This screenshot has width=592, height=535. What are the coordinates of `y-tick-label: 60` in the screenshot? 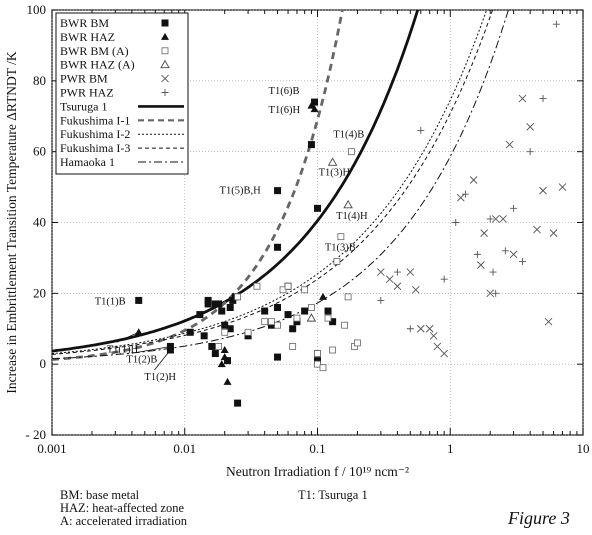 It's located at (39, 151).